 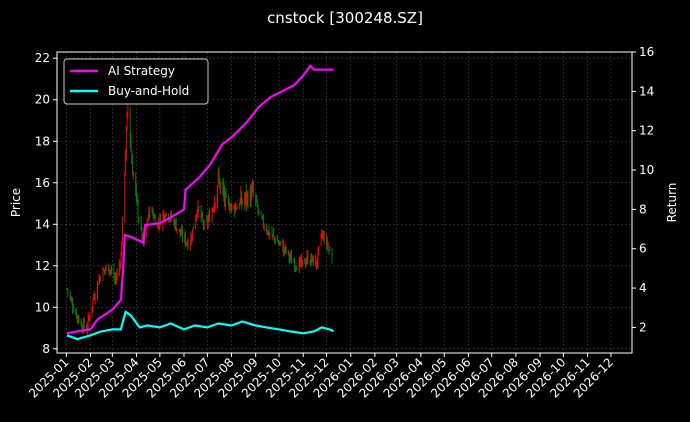 What do you see at coordinates (643, 209) in the screenshot?
I see `right-tick-label: 8` at bounding box center [643, 209].